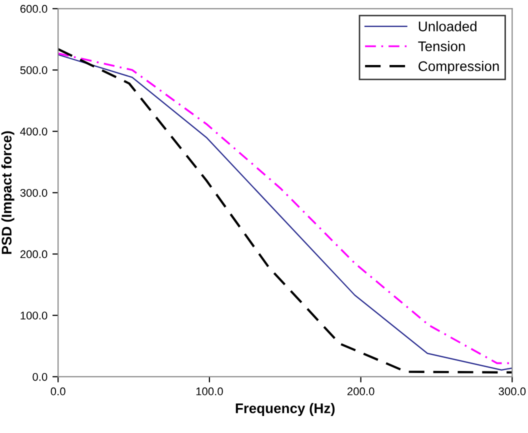 Image resolution: width=528 pixels, height=433 pixels. What do you see at coordinates (7, 192) in the screenshot?
I see `y-axis-title: PSD (Impact force)` at bounding box center [7, 192].